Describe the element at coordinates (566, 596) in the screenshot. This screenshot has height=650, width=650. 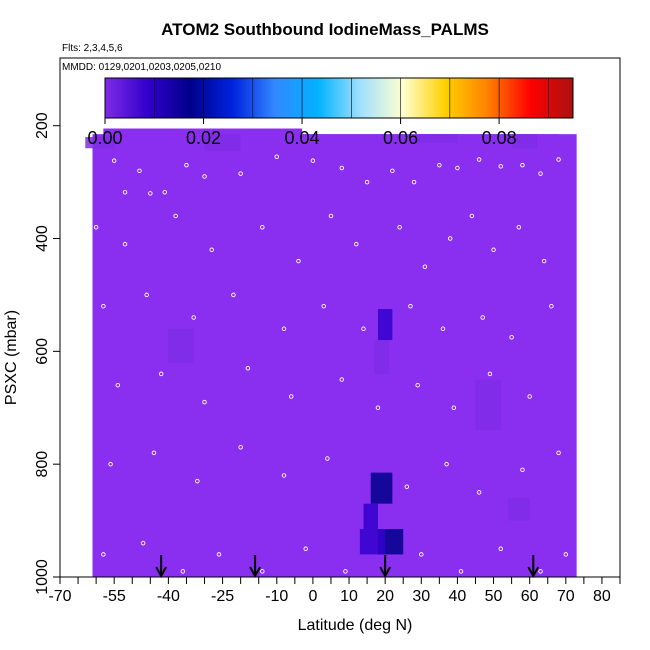
I see `x-tick-label: 70` at that location.